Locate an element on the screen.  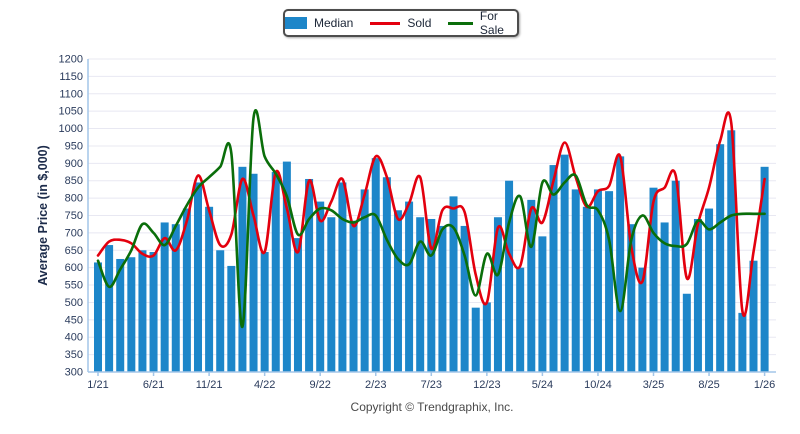
x-tick-label: 10/24 is located at coordinates (598, 385).